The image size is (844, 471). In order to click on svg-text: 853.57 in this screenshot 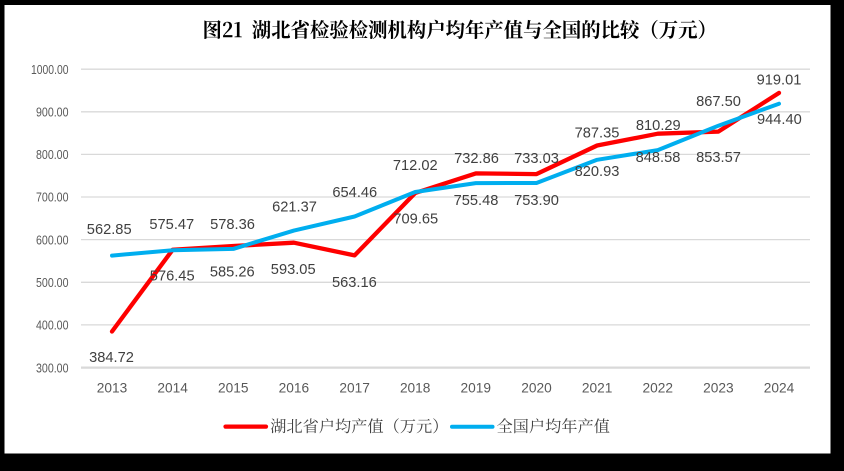, I will do `click(718, 157)`.